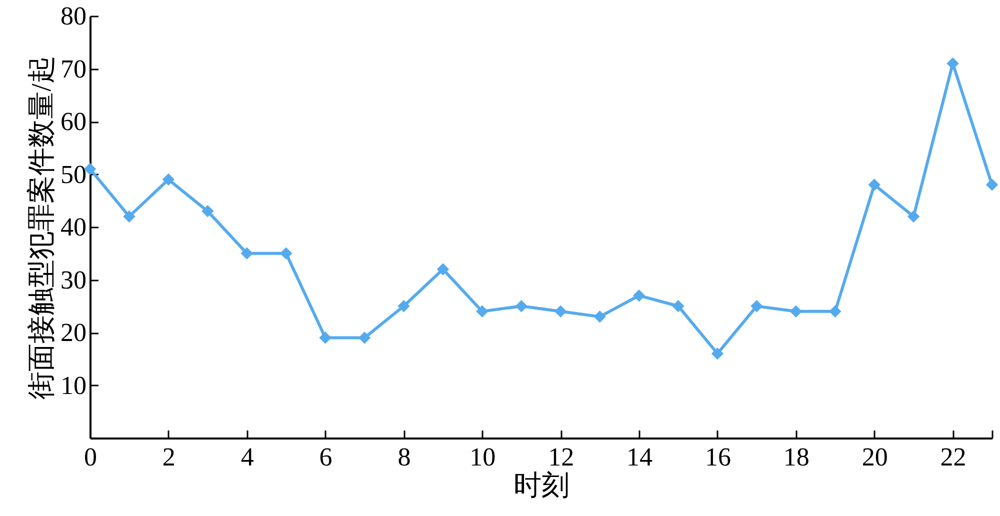  Describe the element at coordinates (73, 121) in the screenshot. I see `y-tick-label: 60` at that location.